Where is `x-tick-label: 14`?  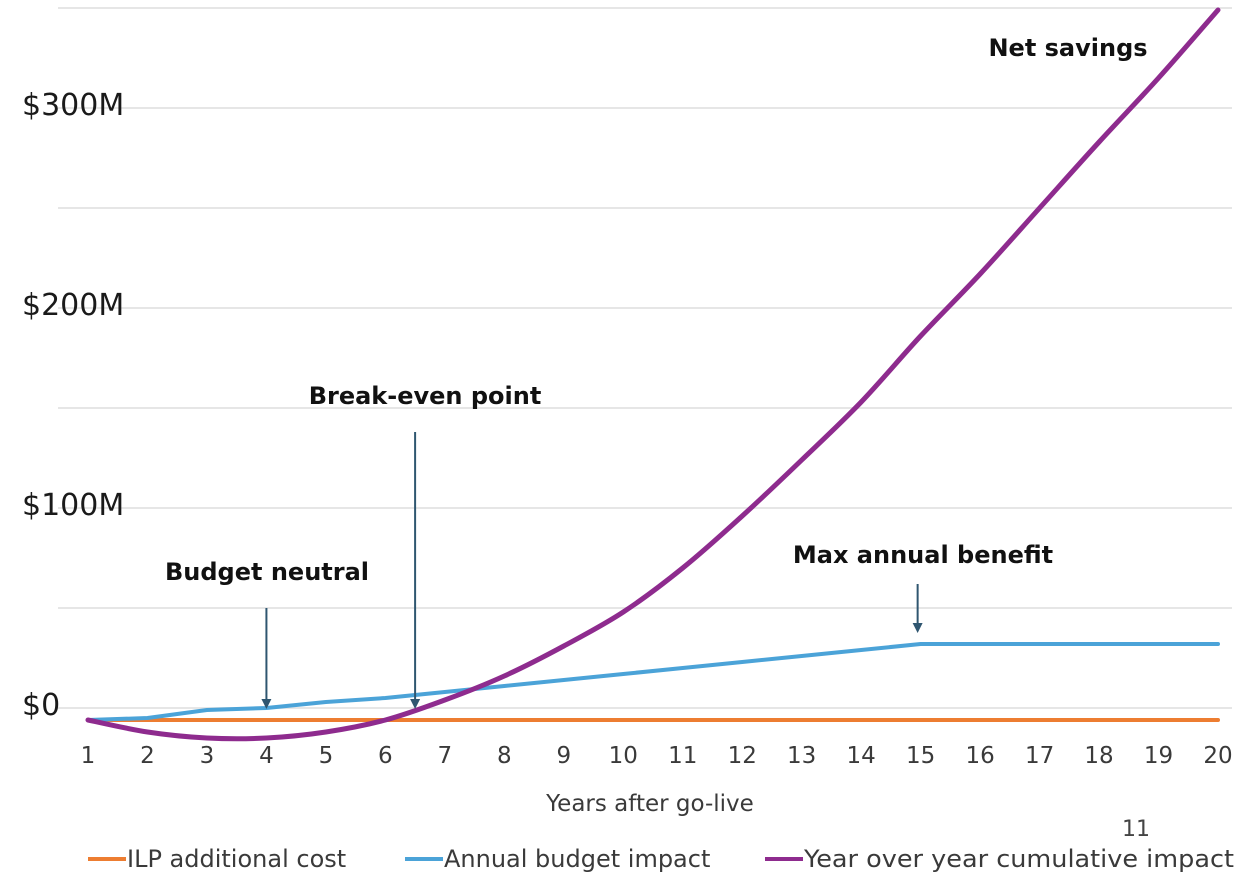 x-tick-label: 14 is located at coordinates (861, 756).